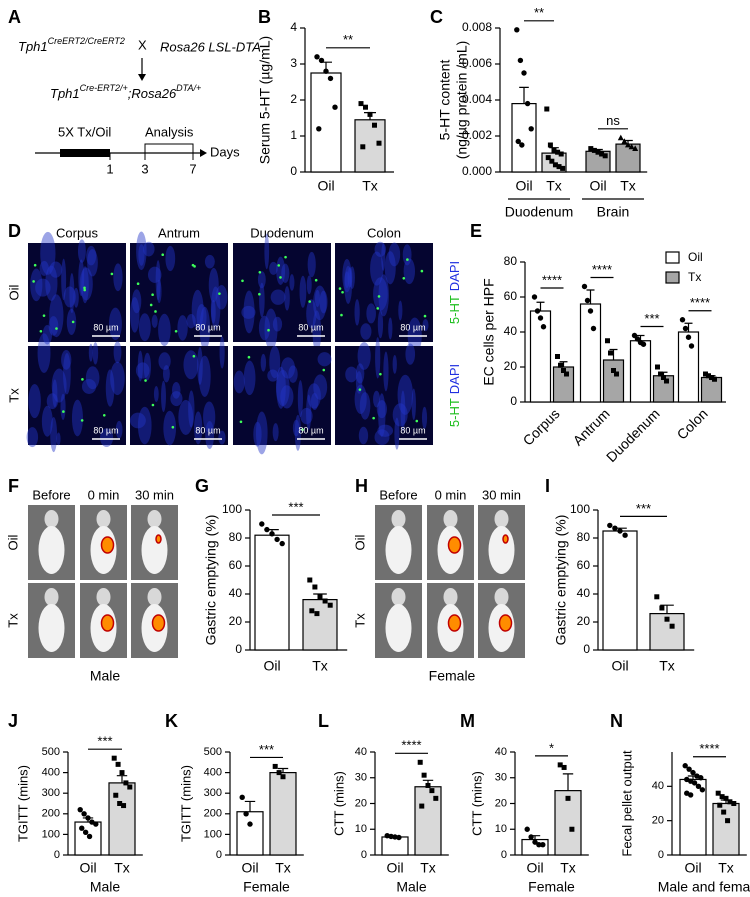 This screenshot has height=897, width=750. Describe the element at coordinates (293, 63) in the screenshot. I see `y-tick-label: 3` at that location.